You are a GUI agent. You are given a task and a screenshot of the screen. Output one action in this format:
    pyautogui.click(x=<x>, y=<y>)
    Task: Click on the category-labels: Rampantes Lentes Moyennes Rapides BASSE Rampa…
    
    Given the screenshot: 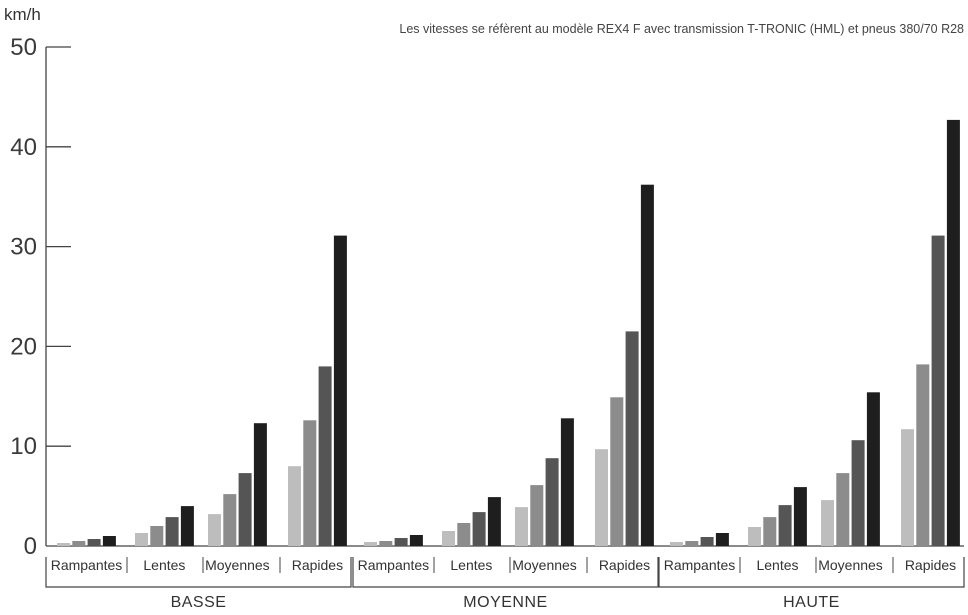 What is the action you would take?
    pyautogui.click(x=505, y=584)
    